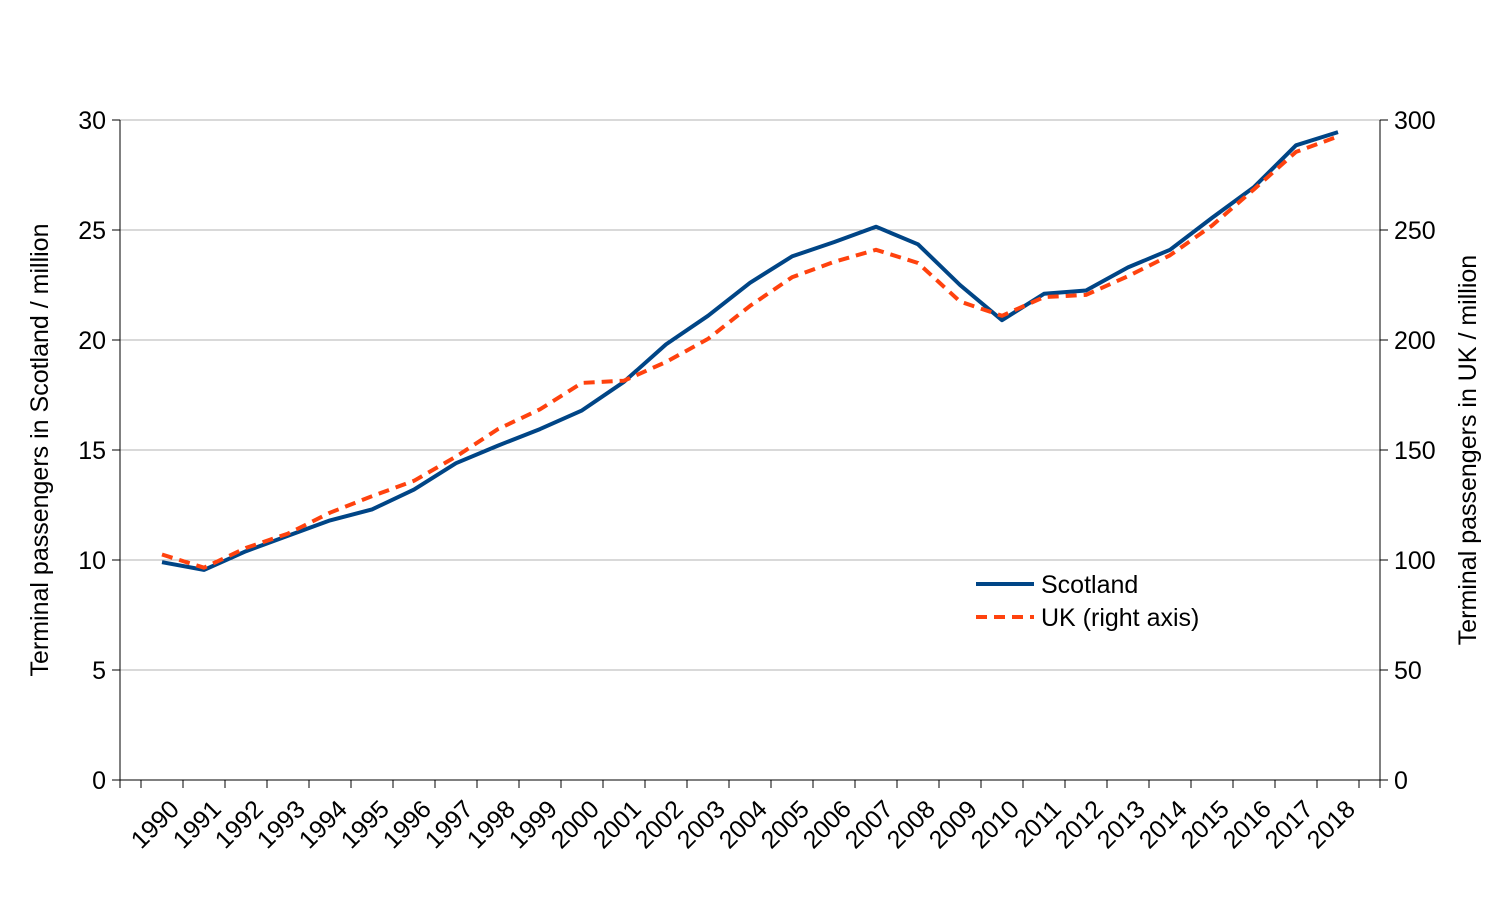 The image size is (1500, 900). I want to click on x-tick-label: 2000, so click(575, 824).